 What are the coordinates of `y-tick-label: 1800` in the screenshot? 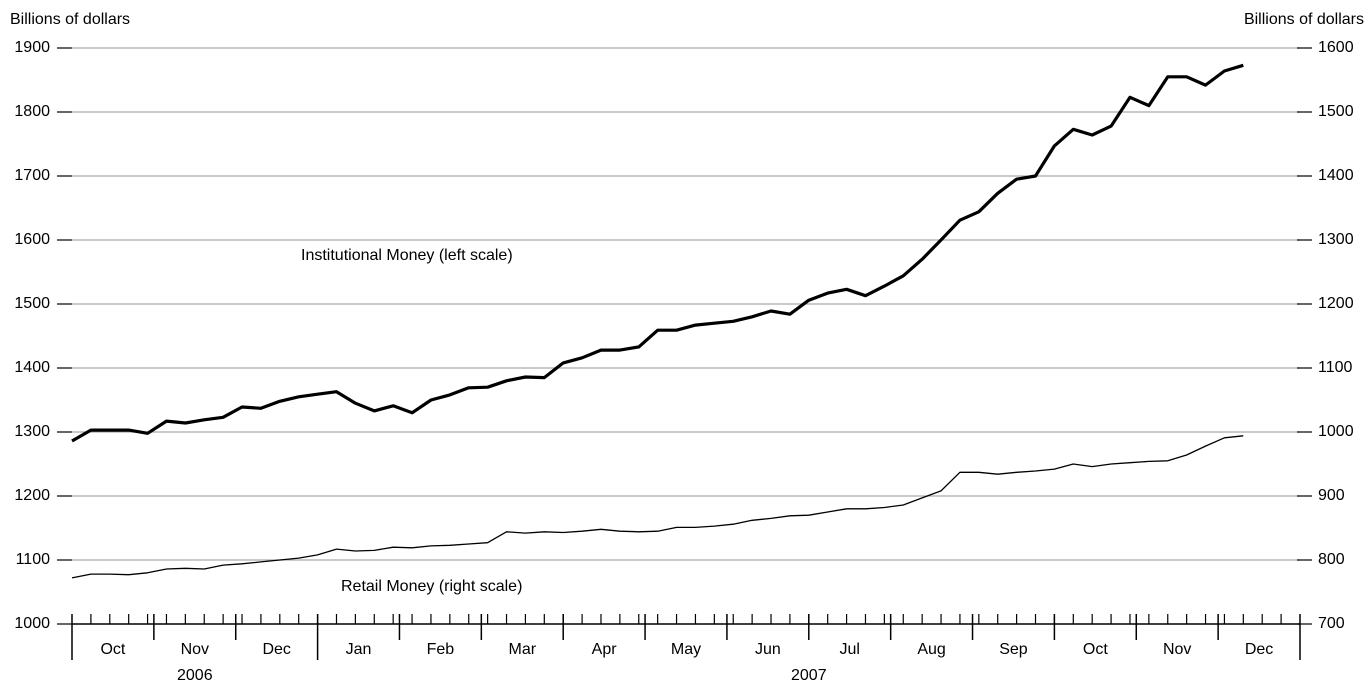 It's located at (32, 111).